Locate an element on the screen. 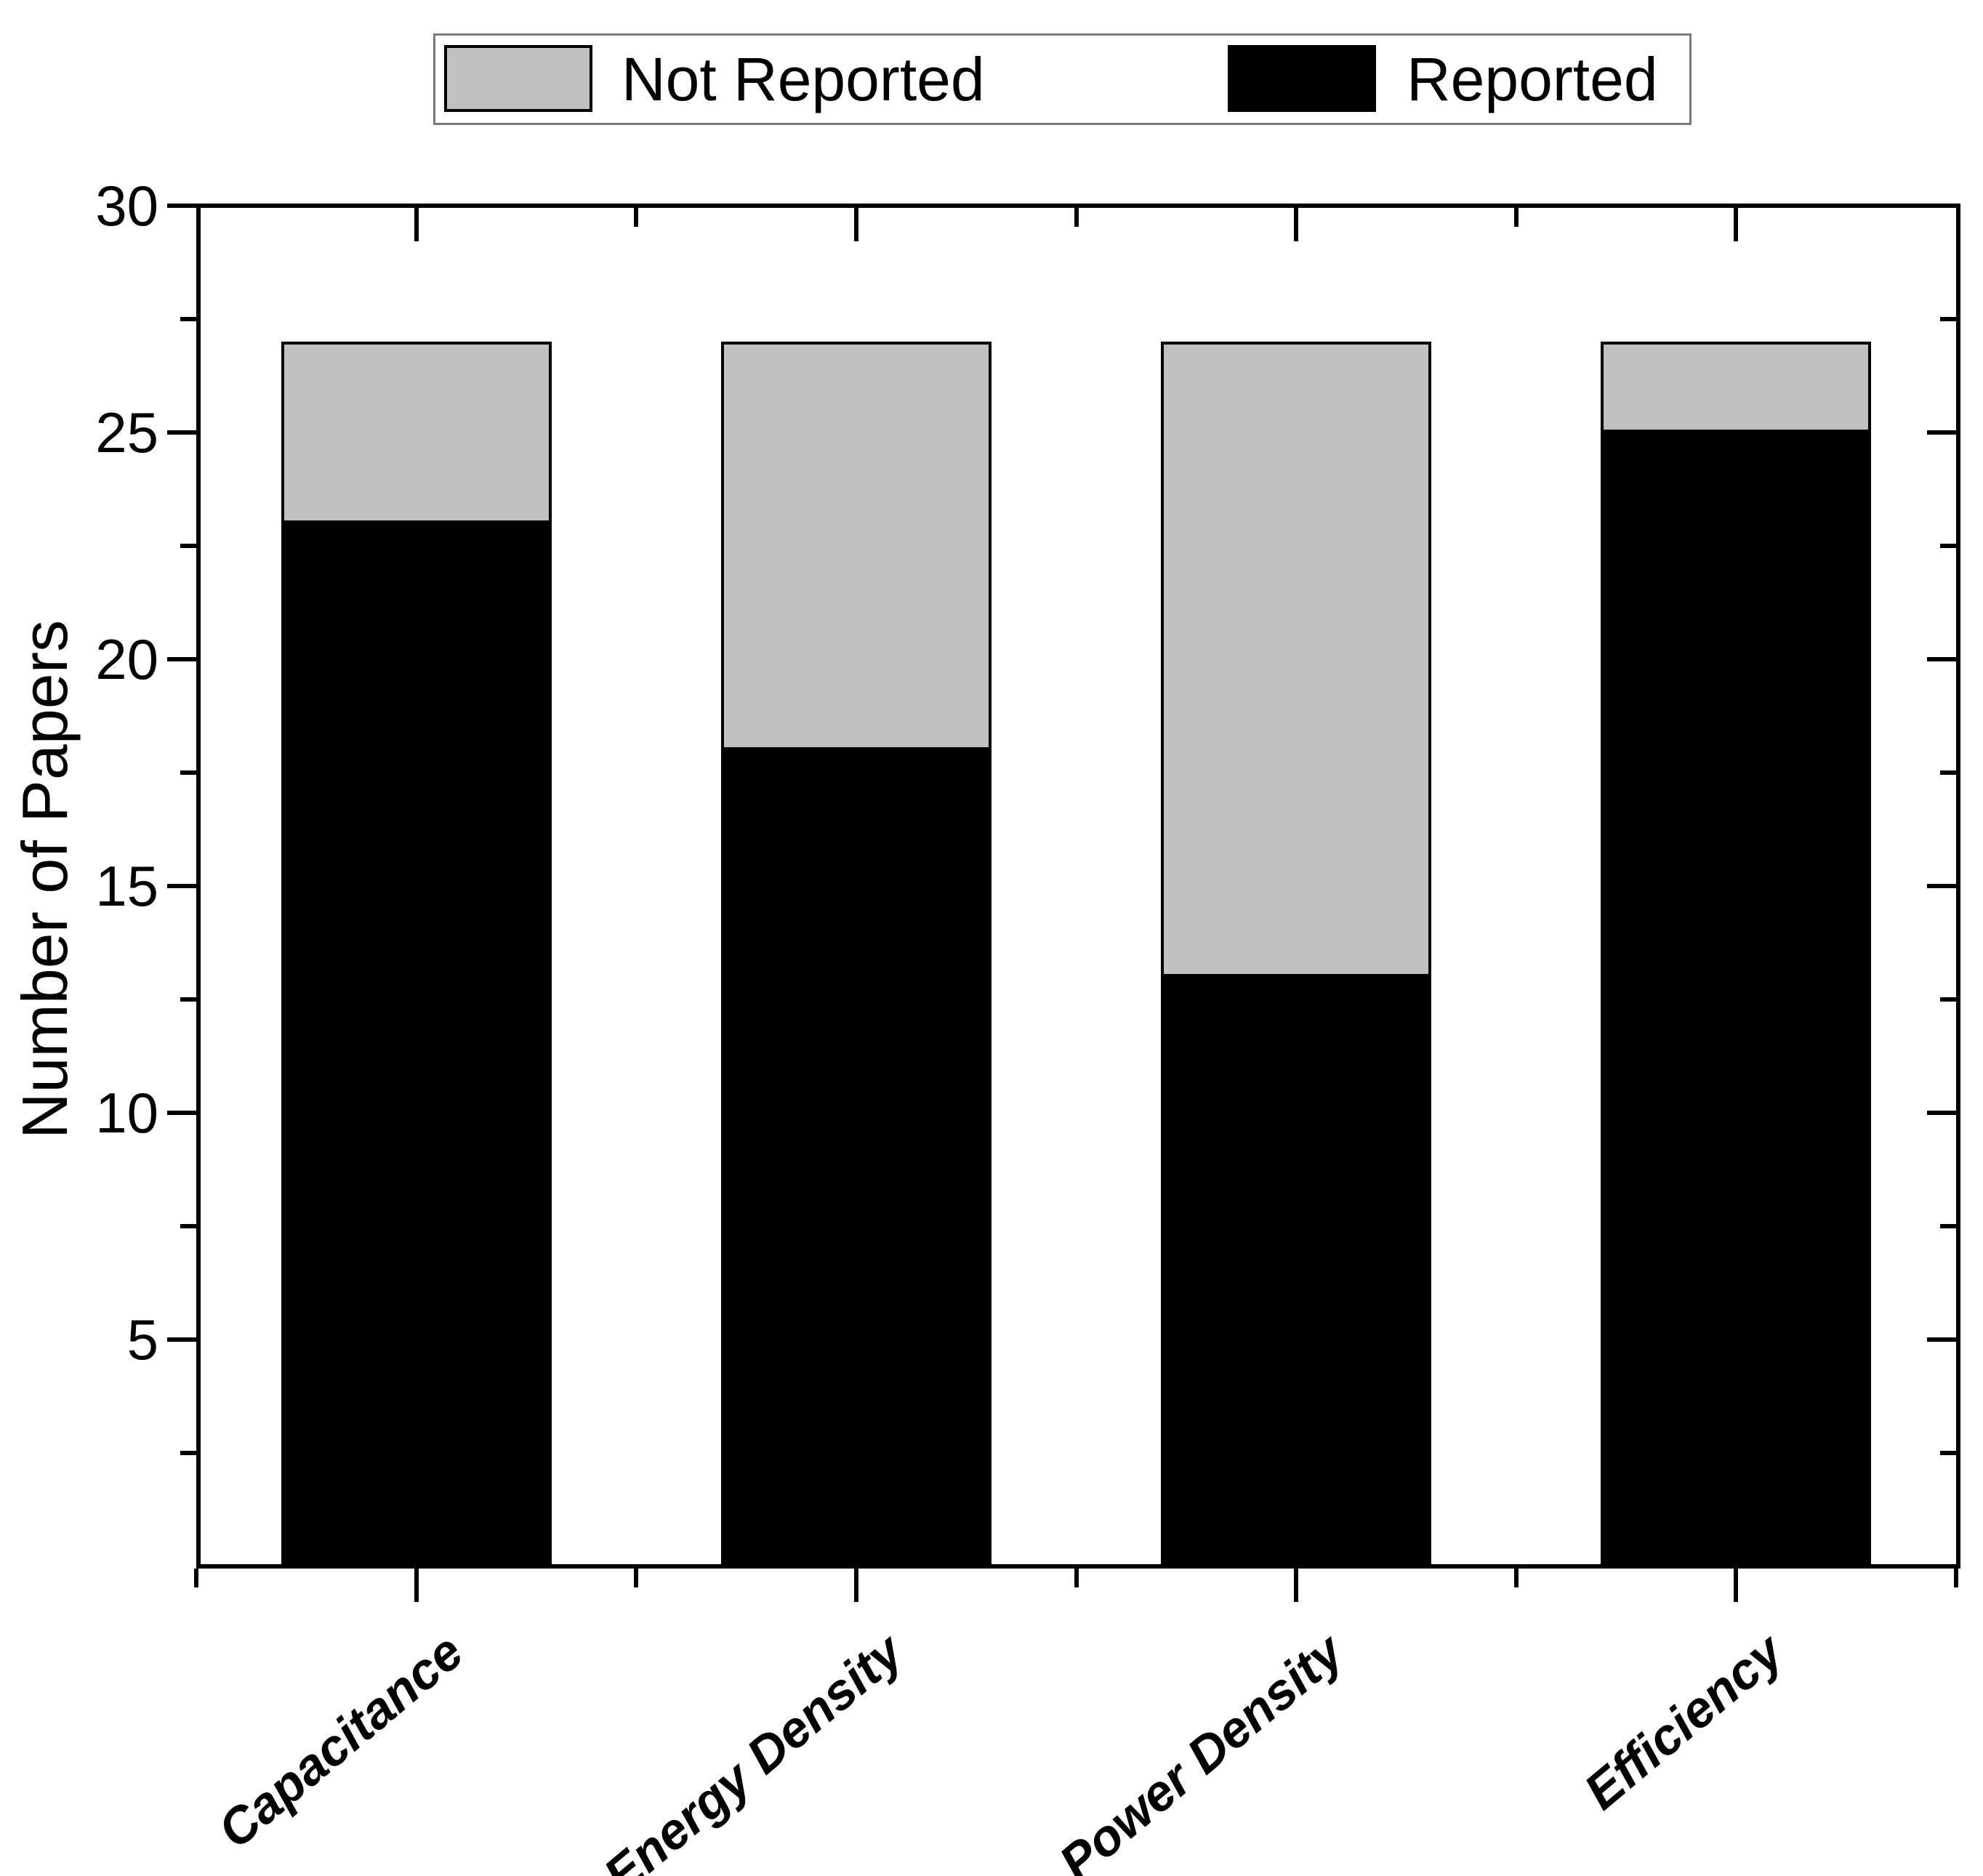  y-tick-label: 20 is located at coordinates (126, 659).